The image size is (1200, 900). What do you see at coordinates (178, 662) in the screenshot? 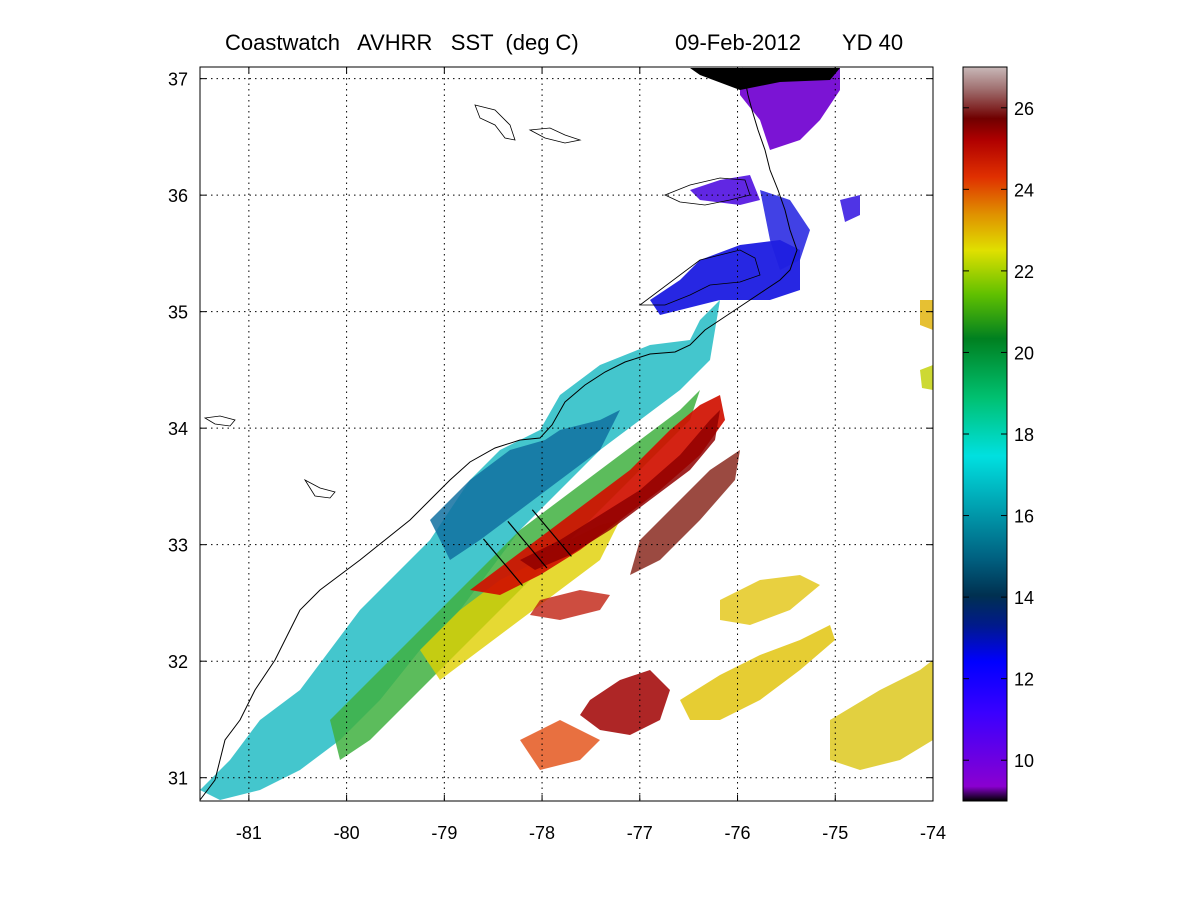
I see `y-tick-label: 32` at bounding box center [178, 662].